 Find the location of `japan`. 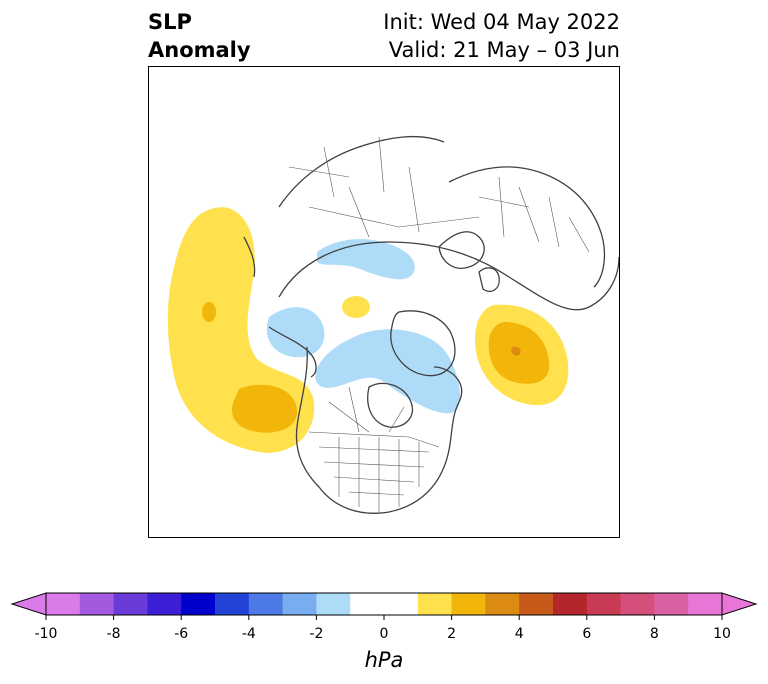

japan is located at coordinates (249, 257).